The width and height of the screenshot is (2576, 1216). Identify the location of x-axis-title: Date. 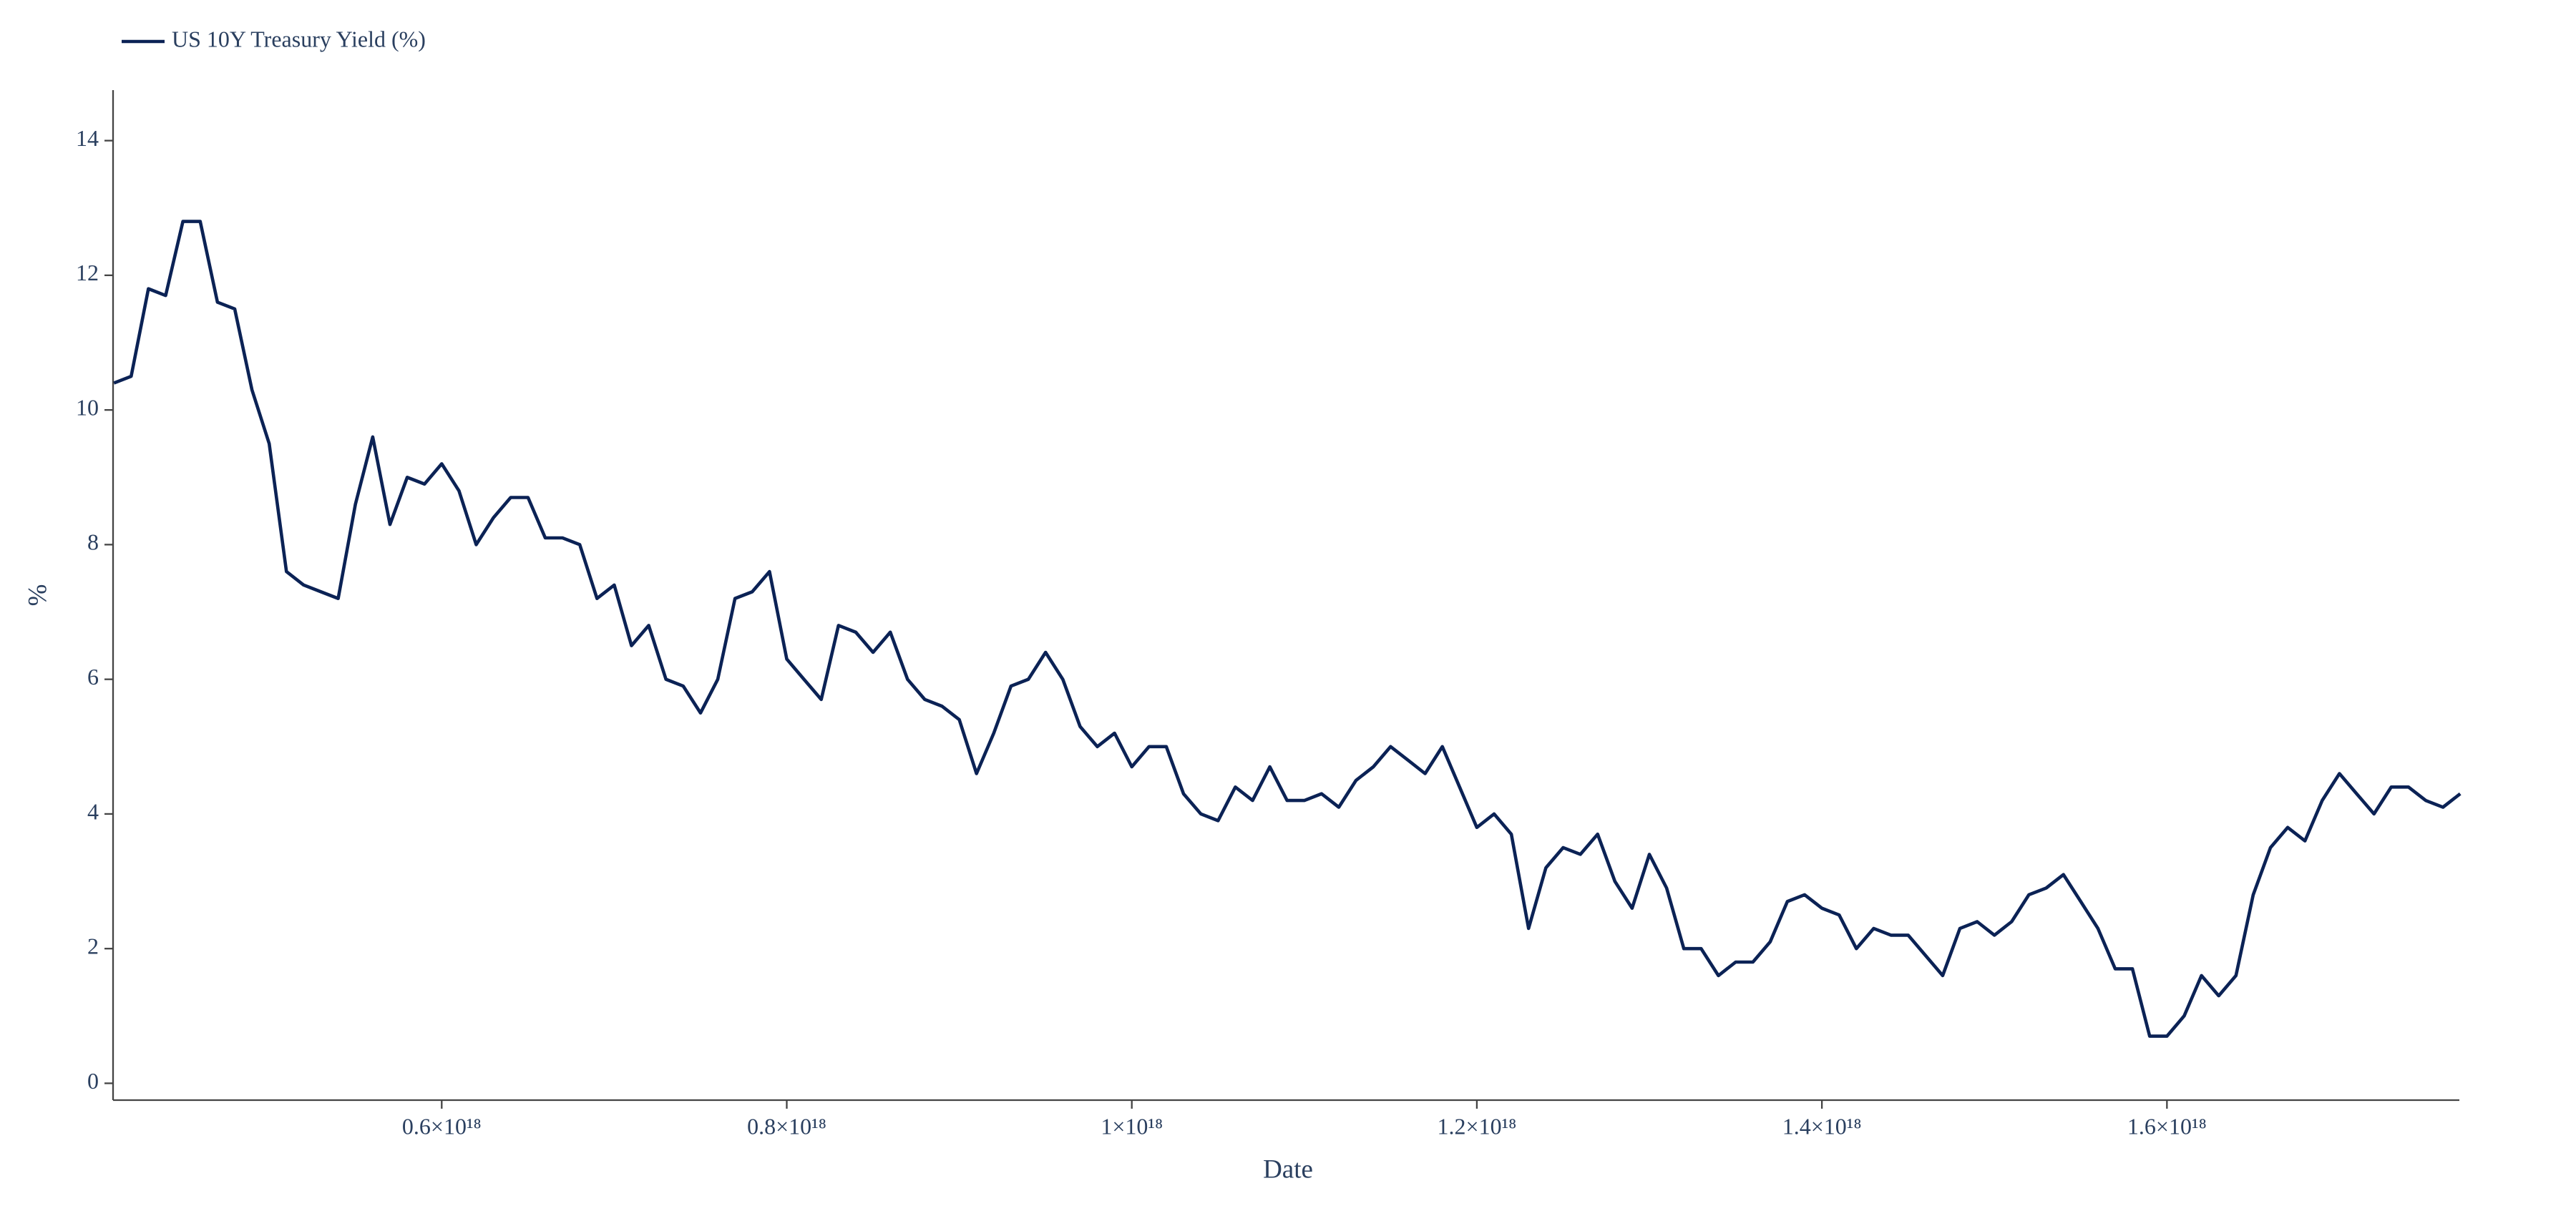
(1288, 1169).